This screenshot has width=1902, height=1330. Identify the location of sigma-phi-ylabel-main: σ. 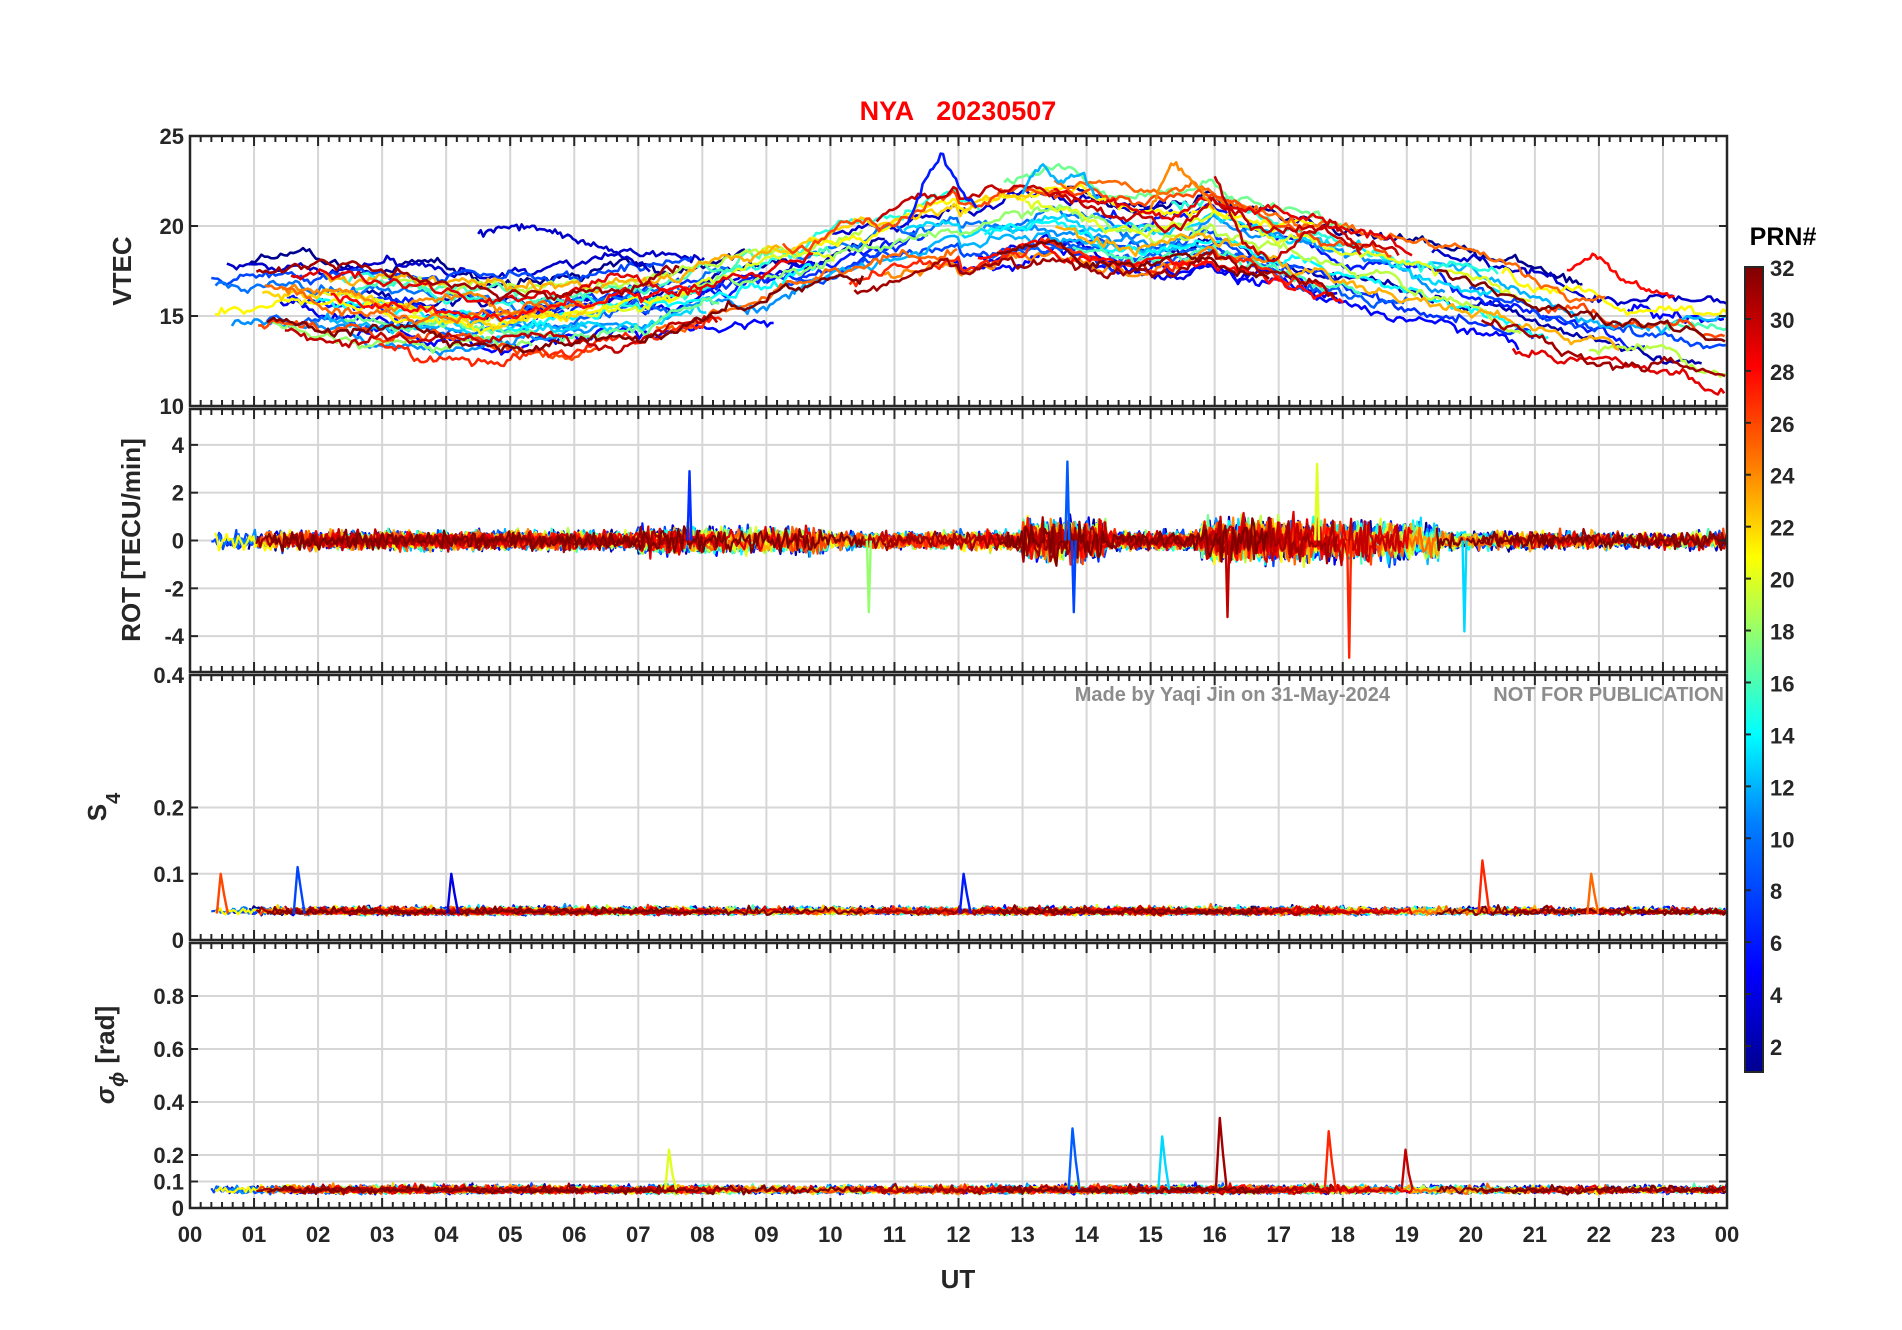
(105, 1094).